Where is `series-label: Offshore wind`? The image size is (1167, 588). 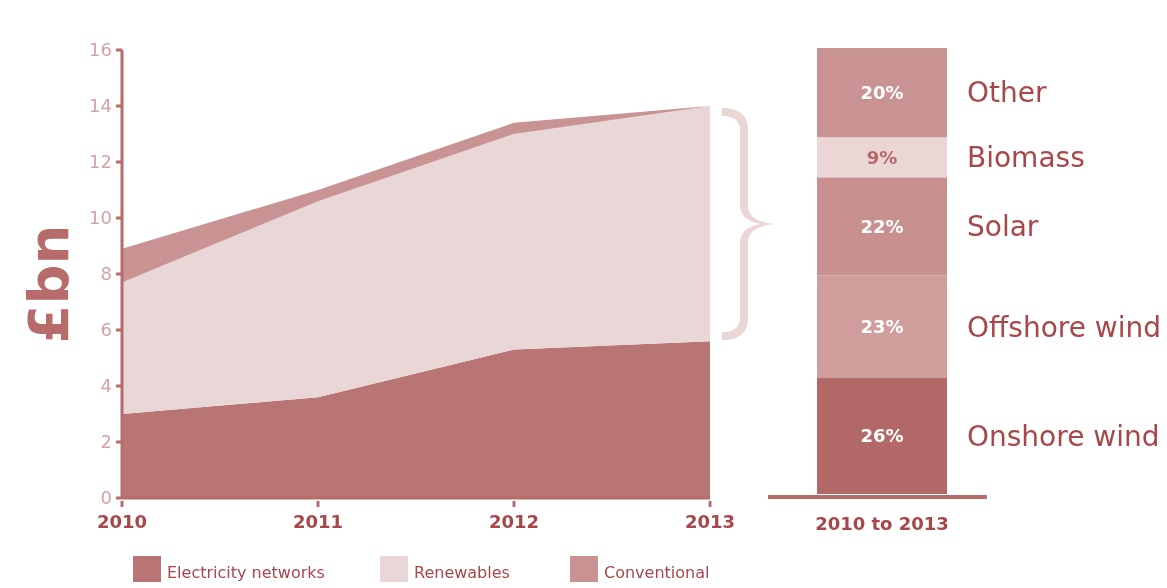
series-label: Offshore wind is located at coordinates (1064, 327).